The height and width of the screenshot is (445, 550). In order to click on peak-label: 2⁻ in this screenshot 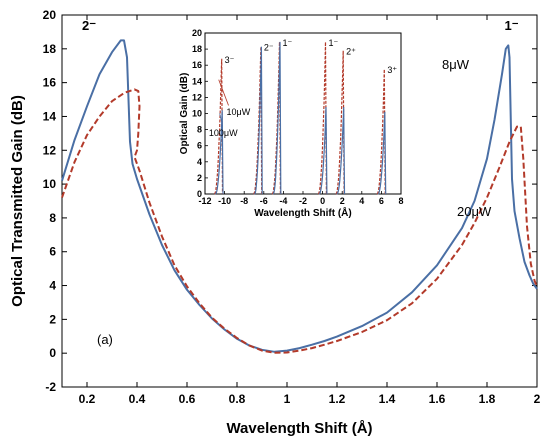, I will do `click(89, 25)`.